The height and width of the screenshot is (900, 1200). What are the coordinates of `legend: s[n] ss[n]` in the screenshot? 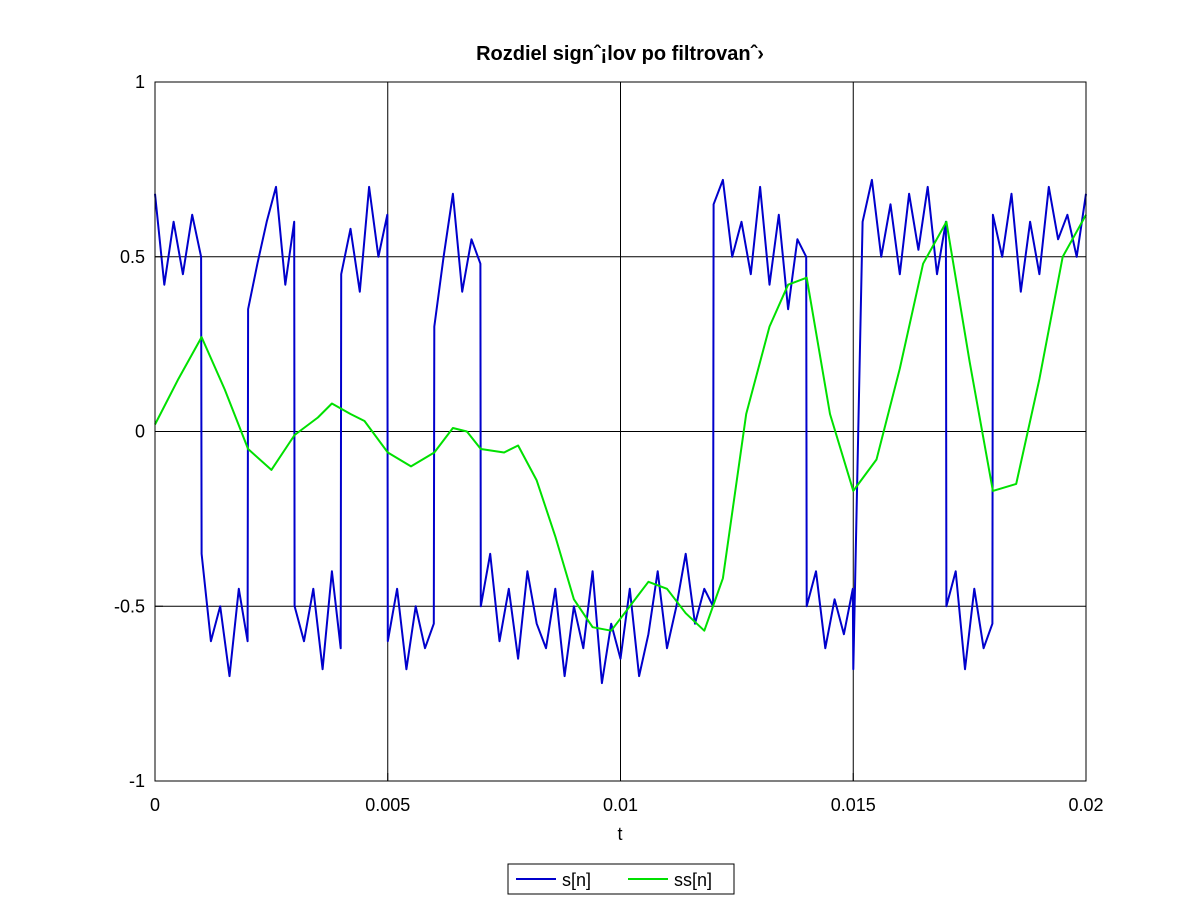 It's located at (621, 879).